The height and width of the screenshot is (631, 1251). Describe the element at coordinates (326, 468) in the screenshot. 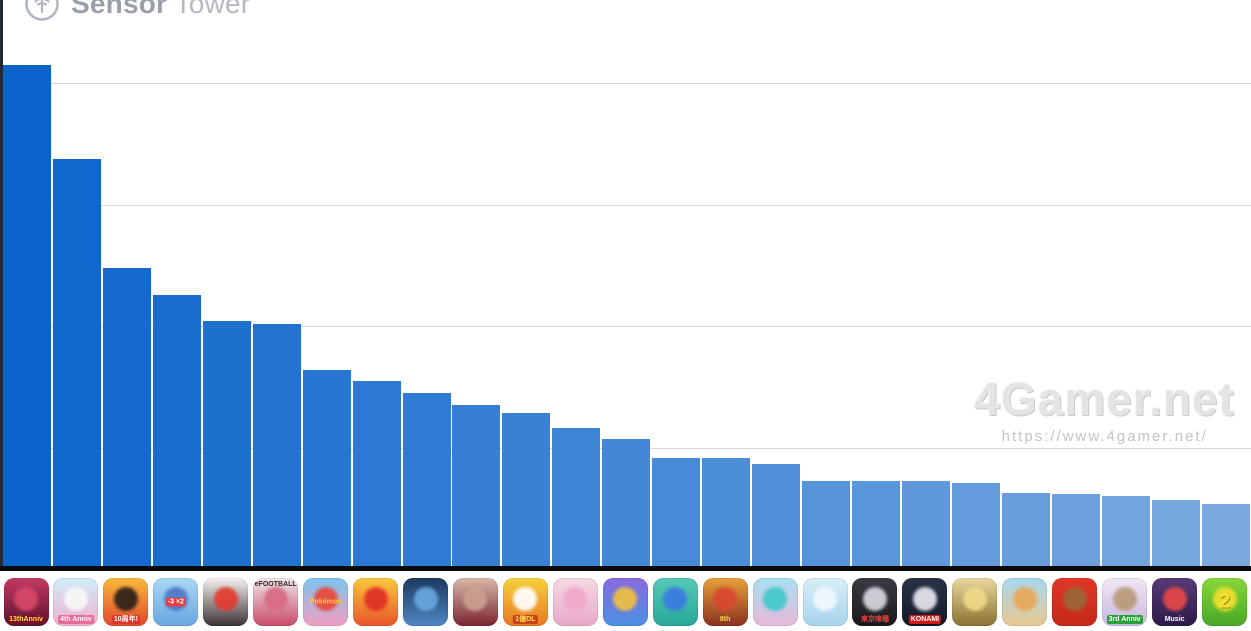

I see `bar-pokemon-card-game` at that location.